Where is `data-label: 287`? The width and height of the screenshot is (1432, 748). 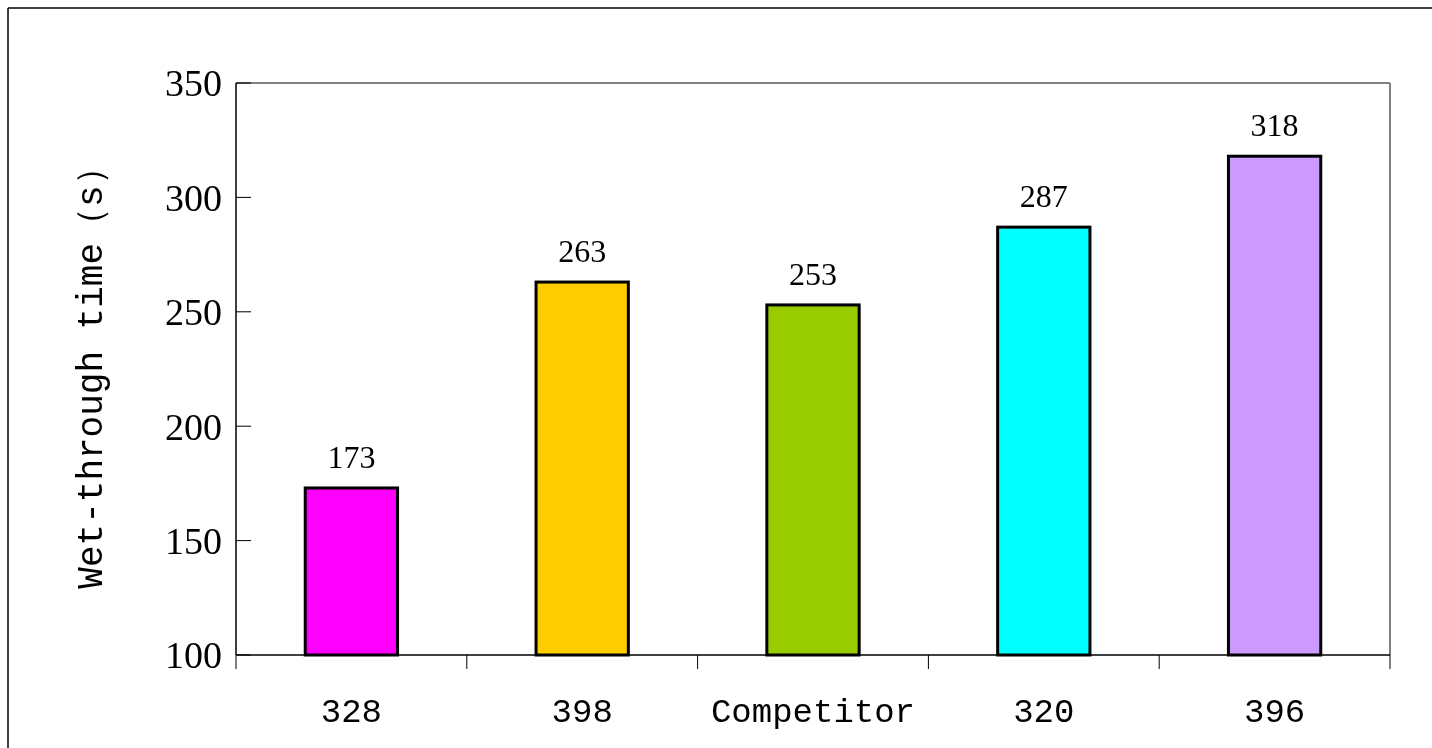
data-label: 287 is located at coordinates (1043, 196).